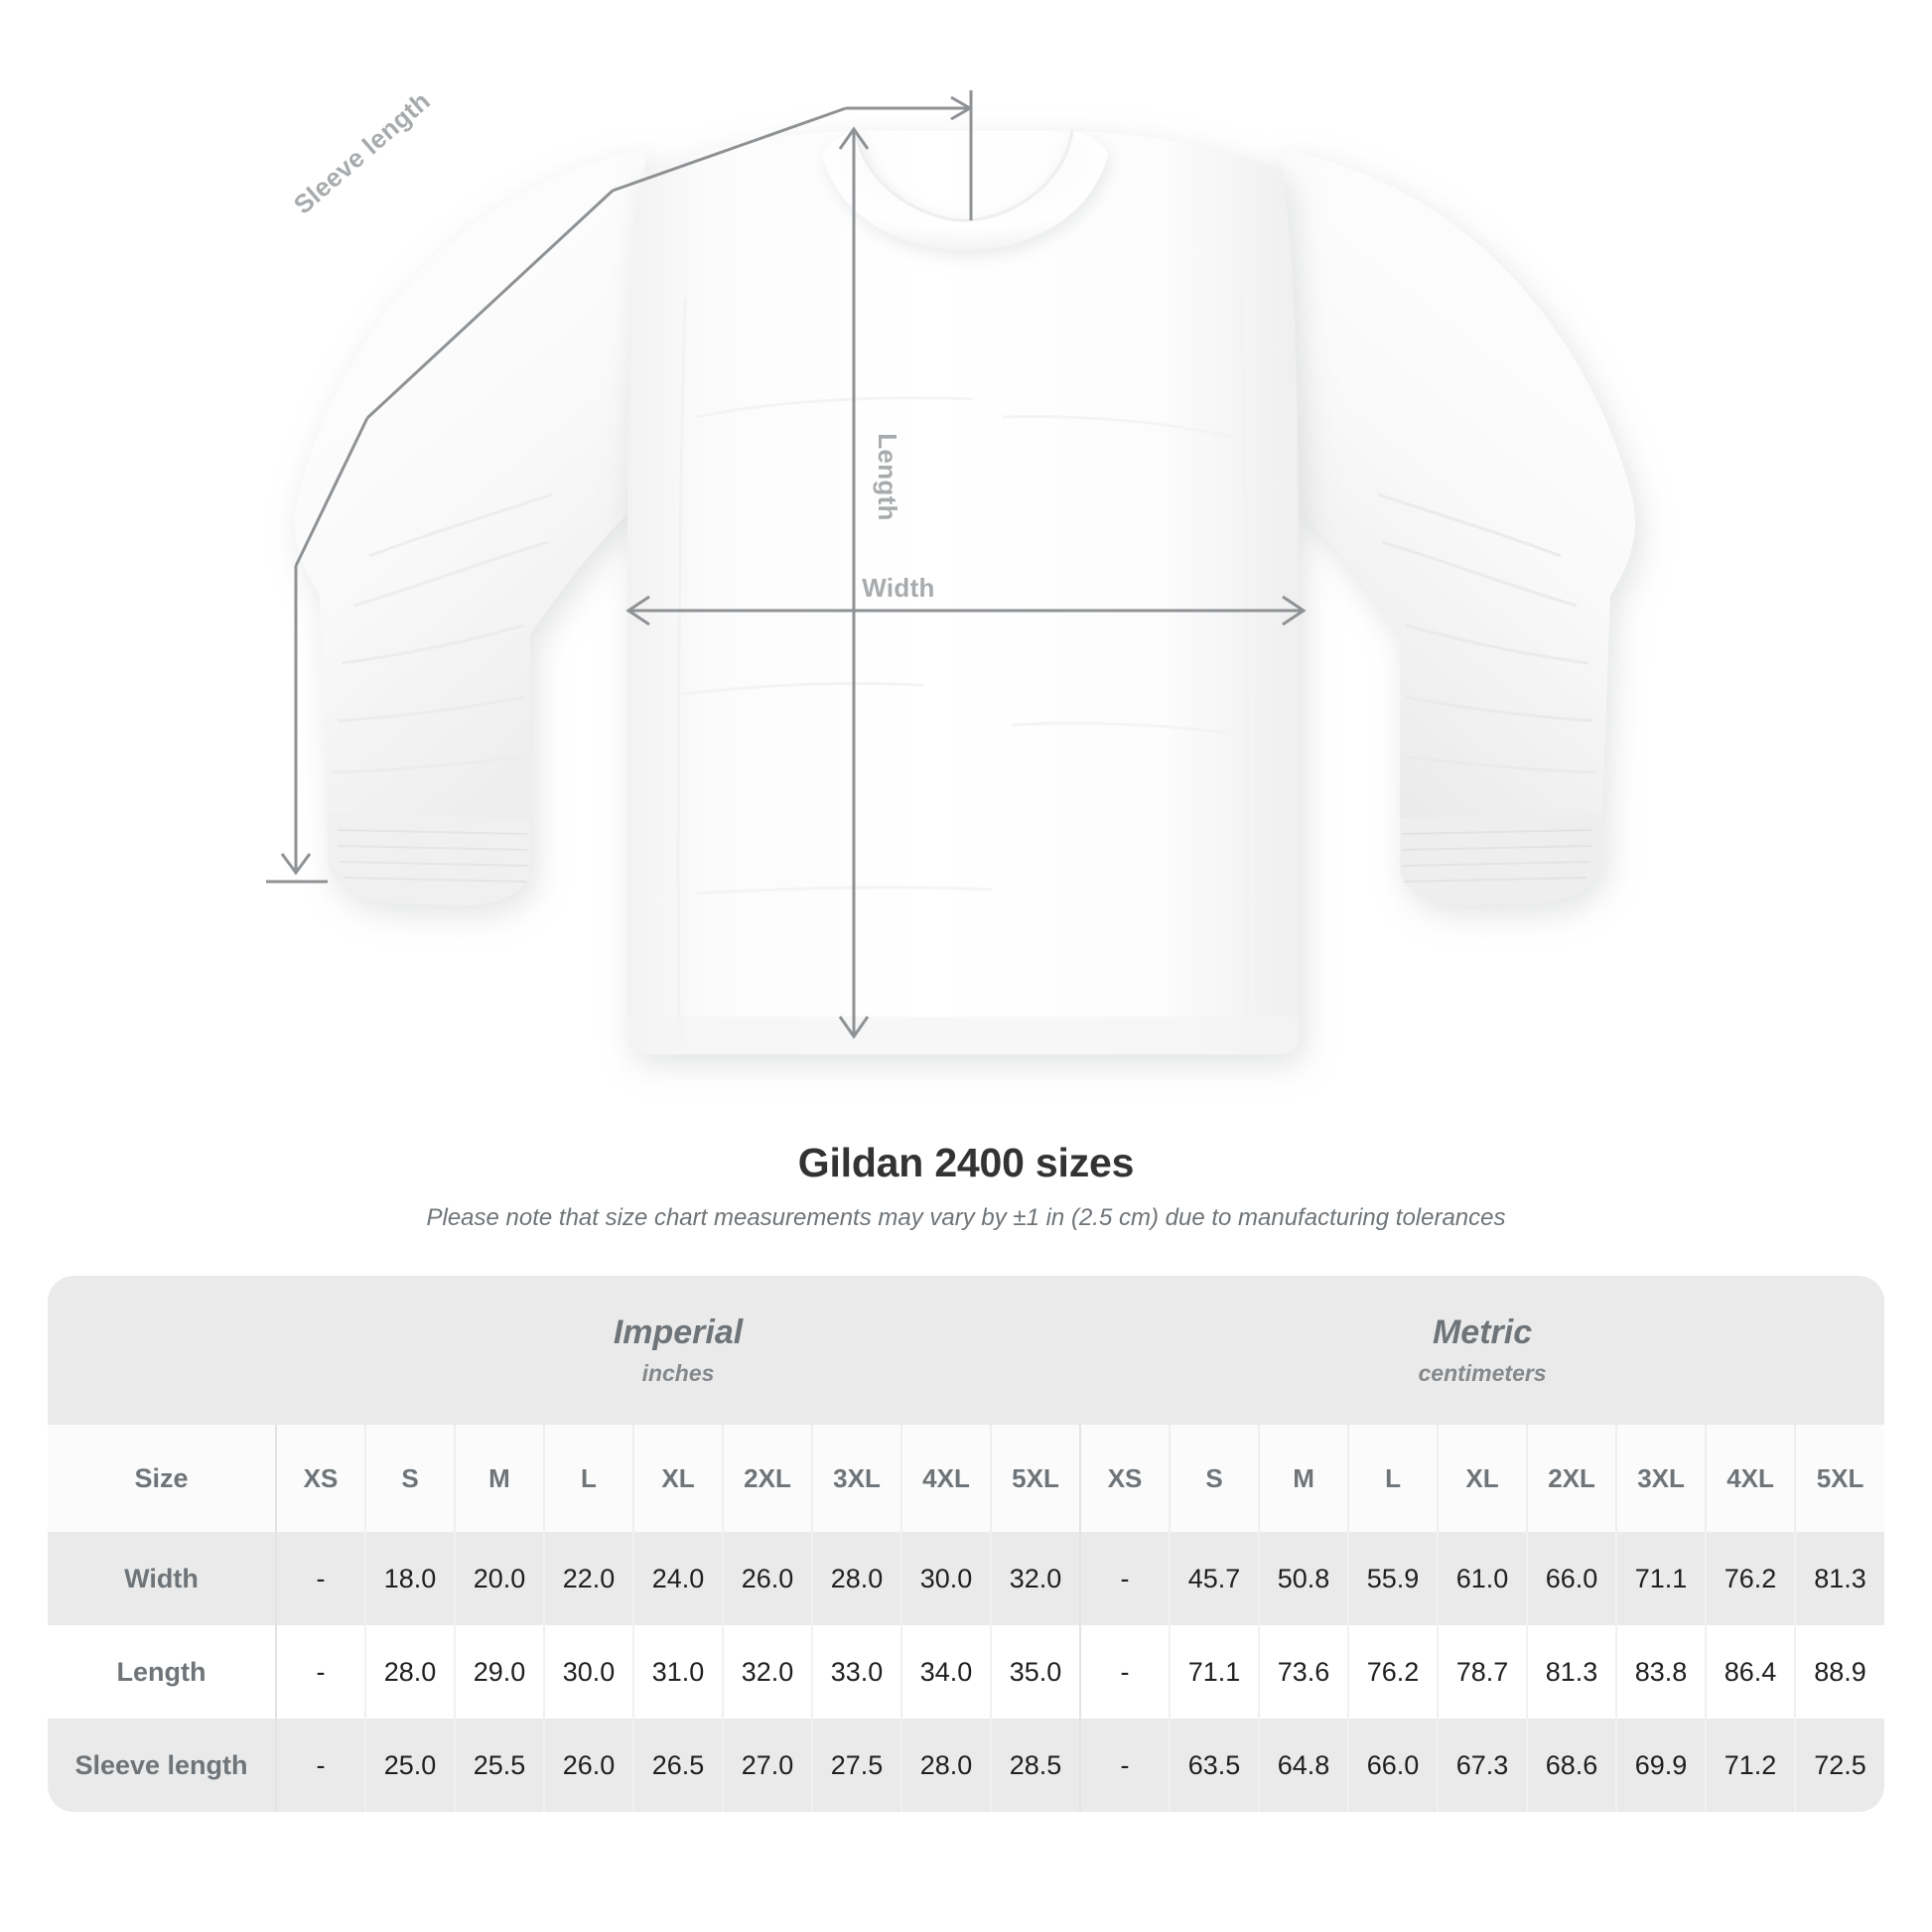 Image resolution: width=1932 pixels, height=1932 pixels. What do you see at coordinates (1035, 1579) in the screenshot?
I see `cell-width-imperial-5xl: 32.0` at bounding box center [1035, 1579].